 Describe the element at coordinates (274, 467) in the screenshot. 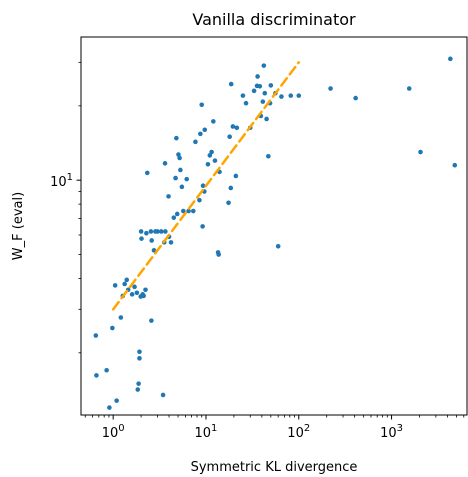

I see `x-axis-label: Symmetric KL divergence` at that location.